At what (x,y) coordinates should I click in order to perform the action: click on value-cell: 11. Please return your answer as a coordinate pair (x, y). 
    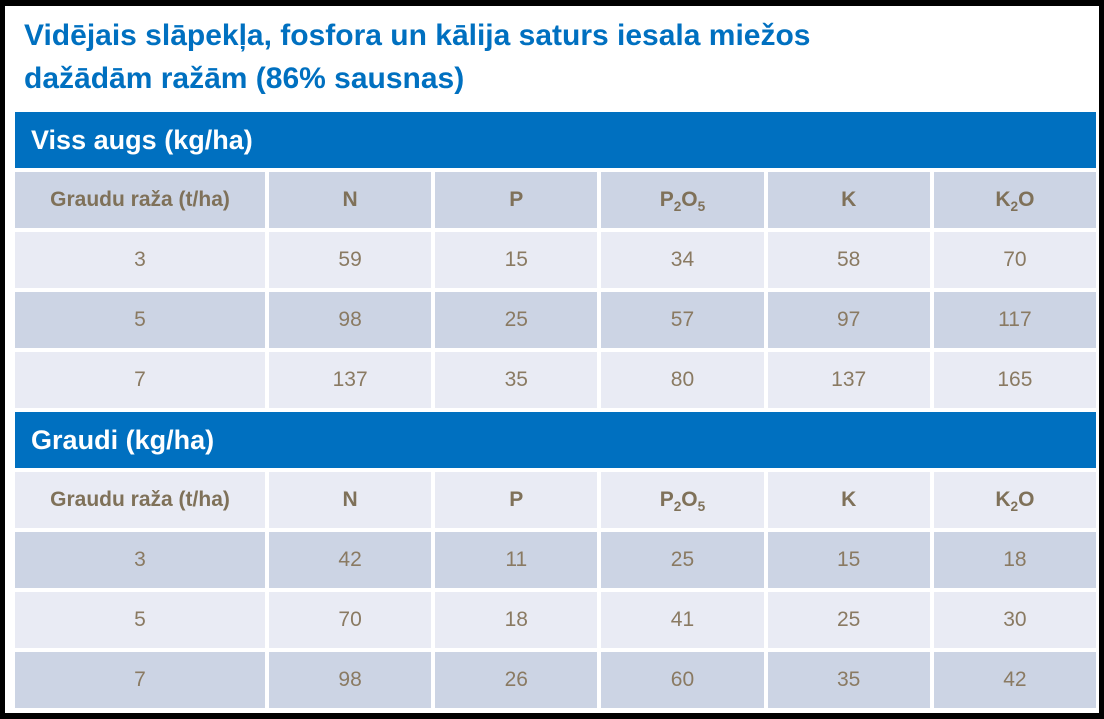
    Looking at the image, I should click on (516, 560).